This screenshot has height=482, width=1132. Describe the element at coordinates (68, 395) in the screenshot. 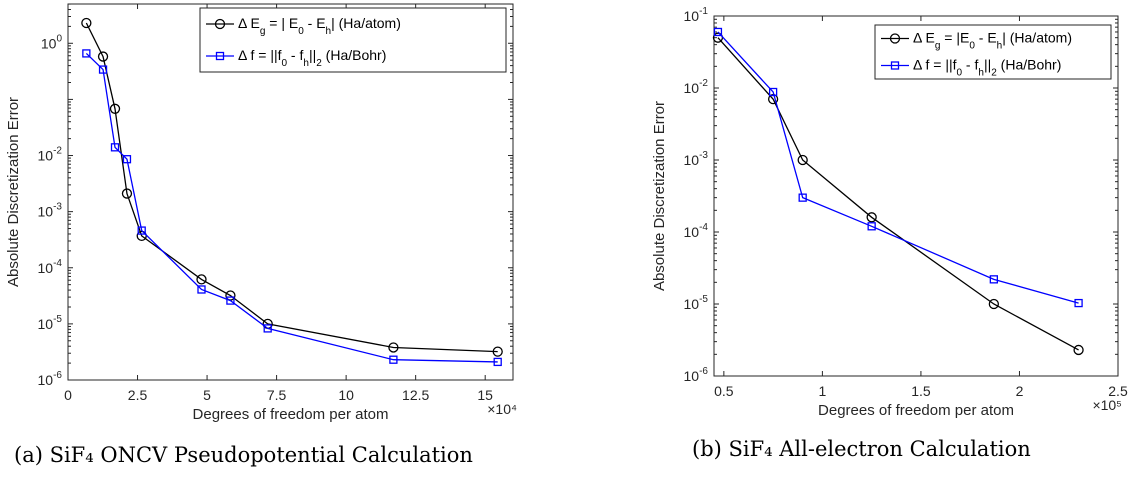

I see `x-tick-label: 0` at that location.